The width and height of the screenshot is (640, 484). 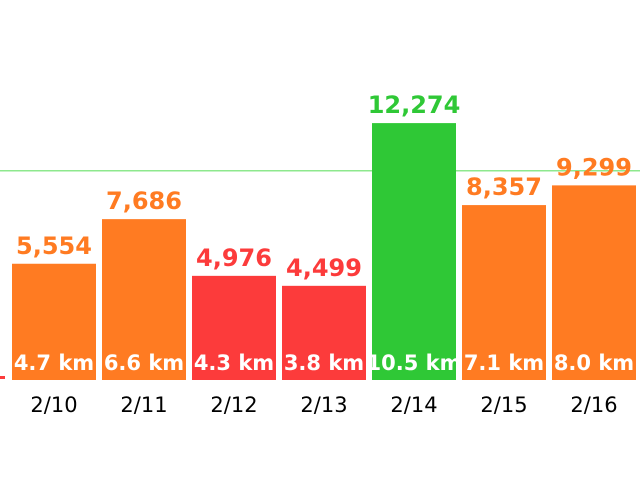 I want to click on distance-label: 4.3 km, so click(x=234, y=363).